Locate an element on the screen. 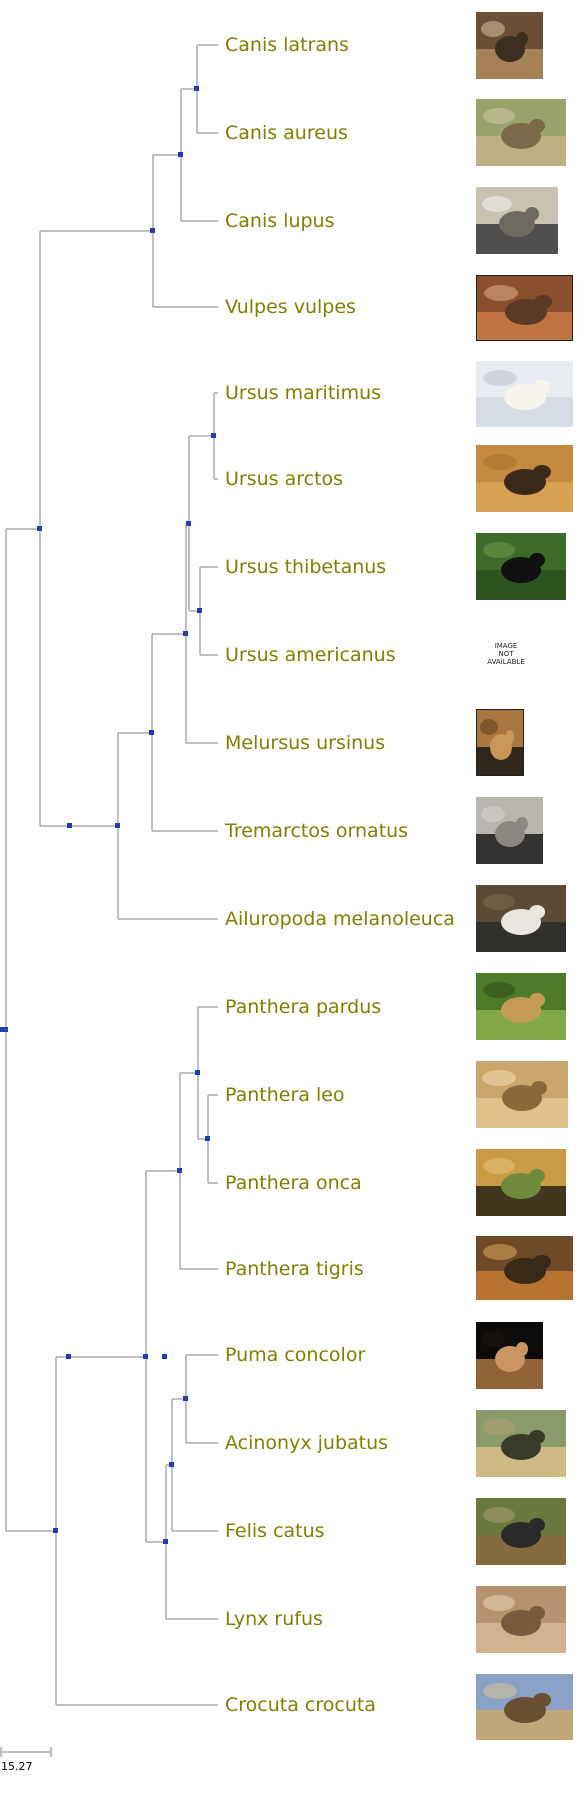  wolf-photo is located at coordinates (517, 220).